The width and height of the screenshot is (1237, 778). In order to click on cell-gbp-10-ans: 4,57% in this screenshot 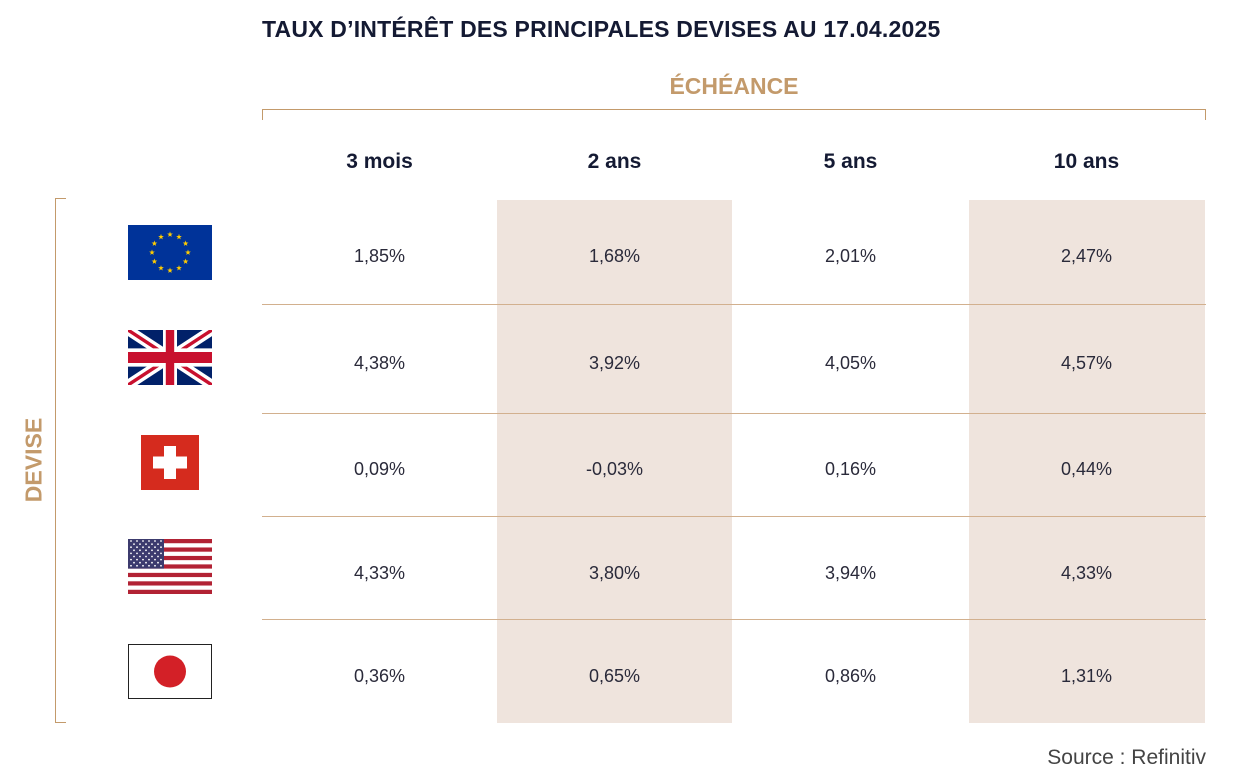, I will do `click(1086, 363)`.